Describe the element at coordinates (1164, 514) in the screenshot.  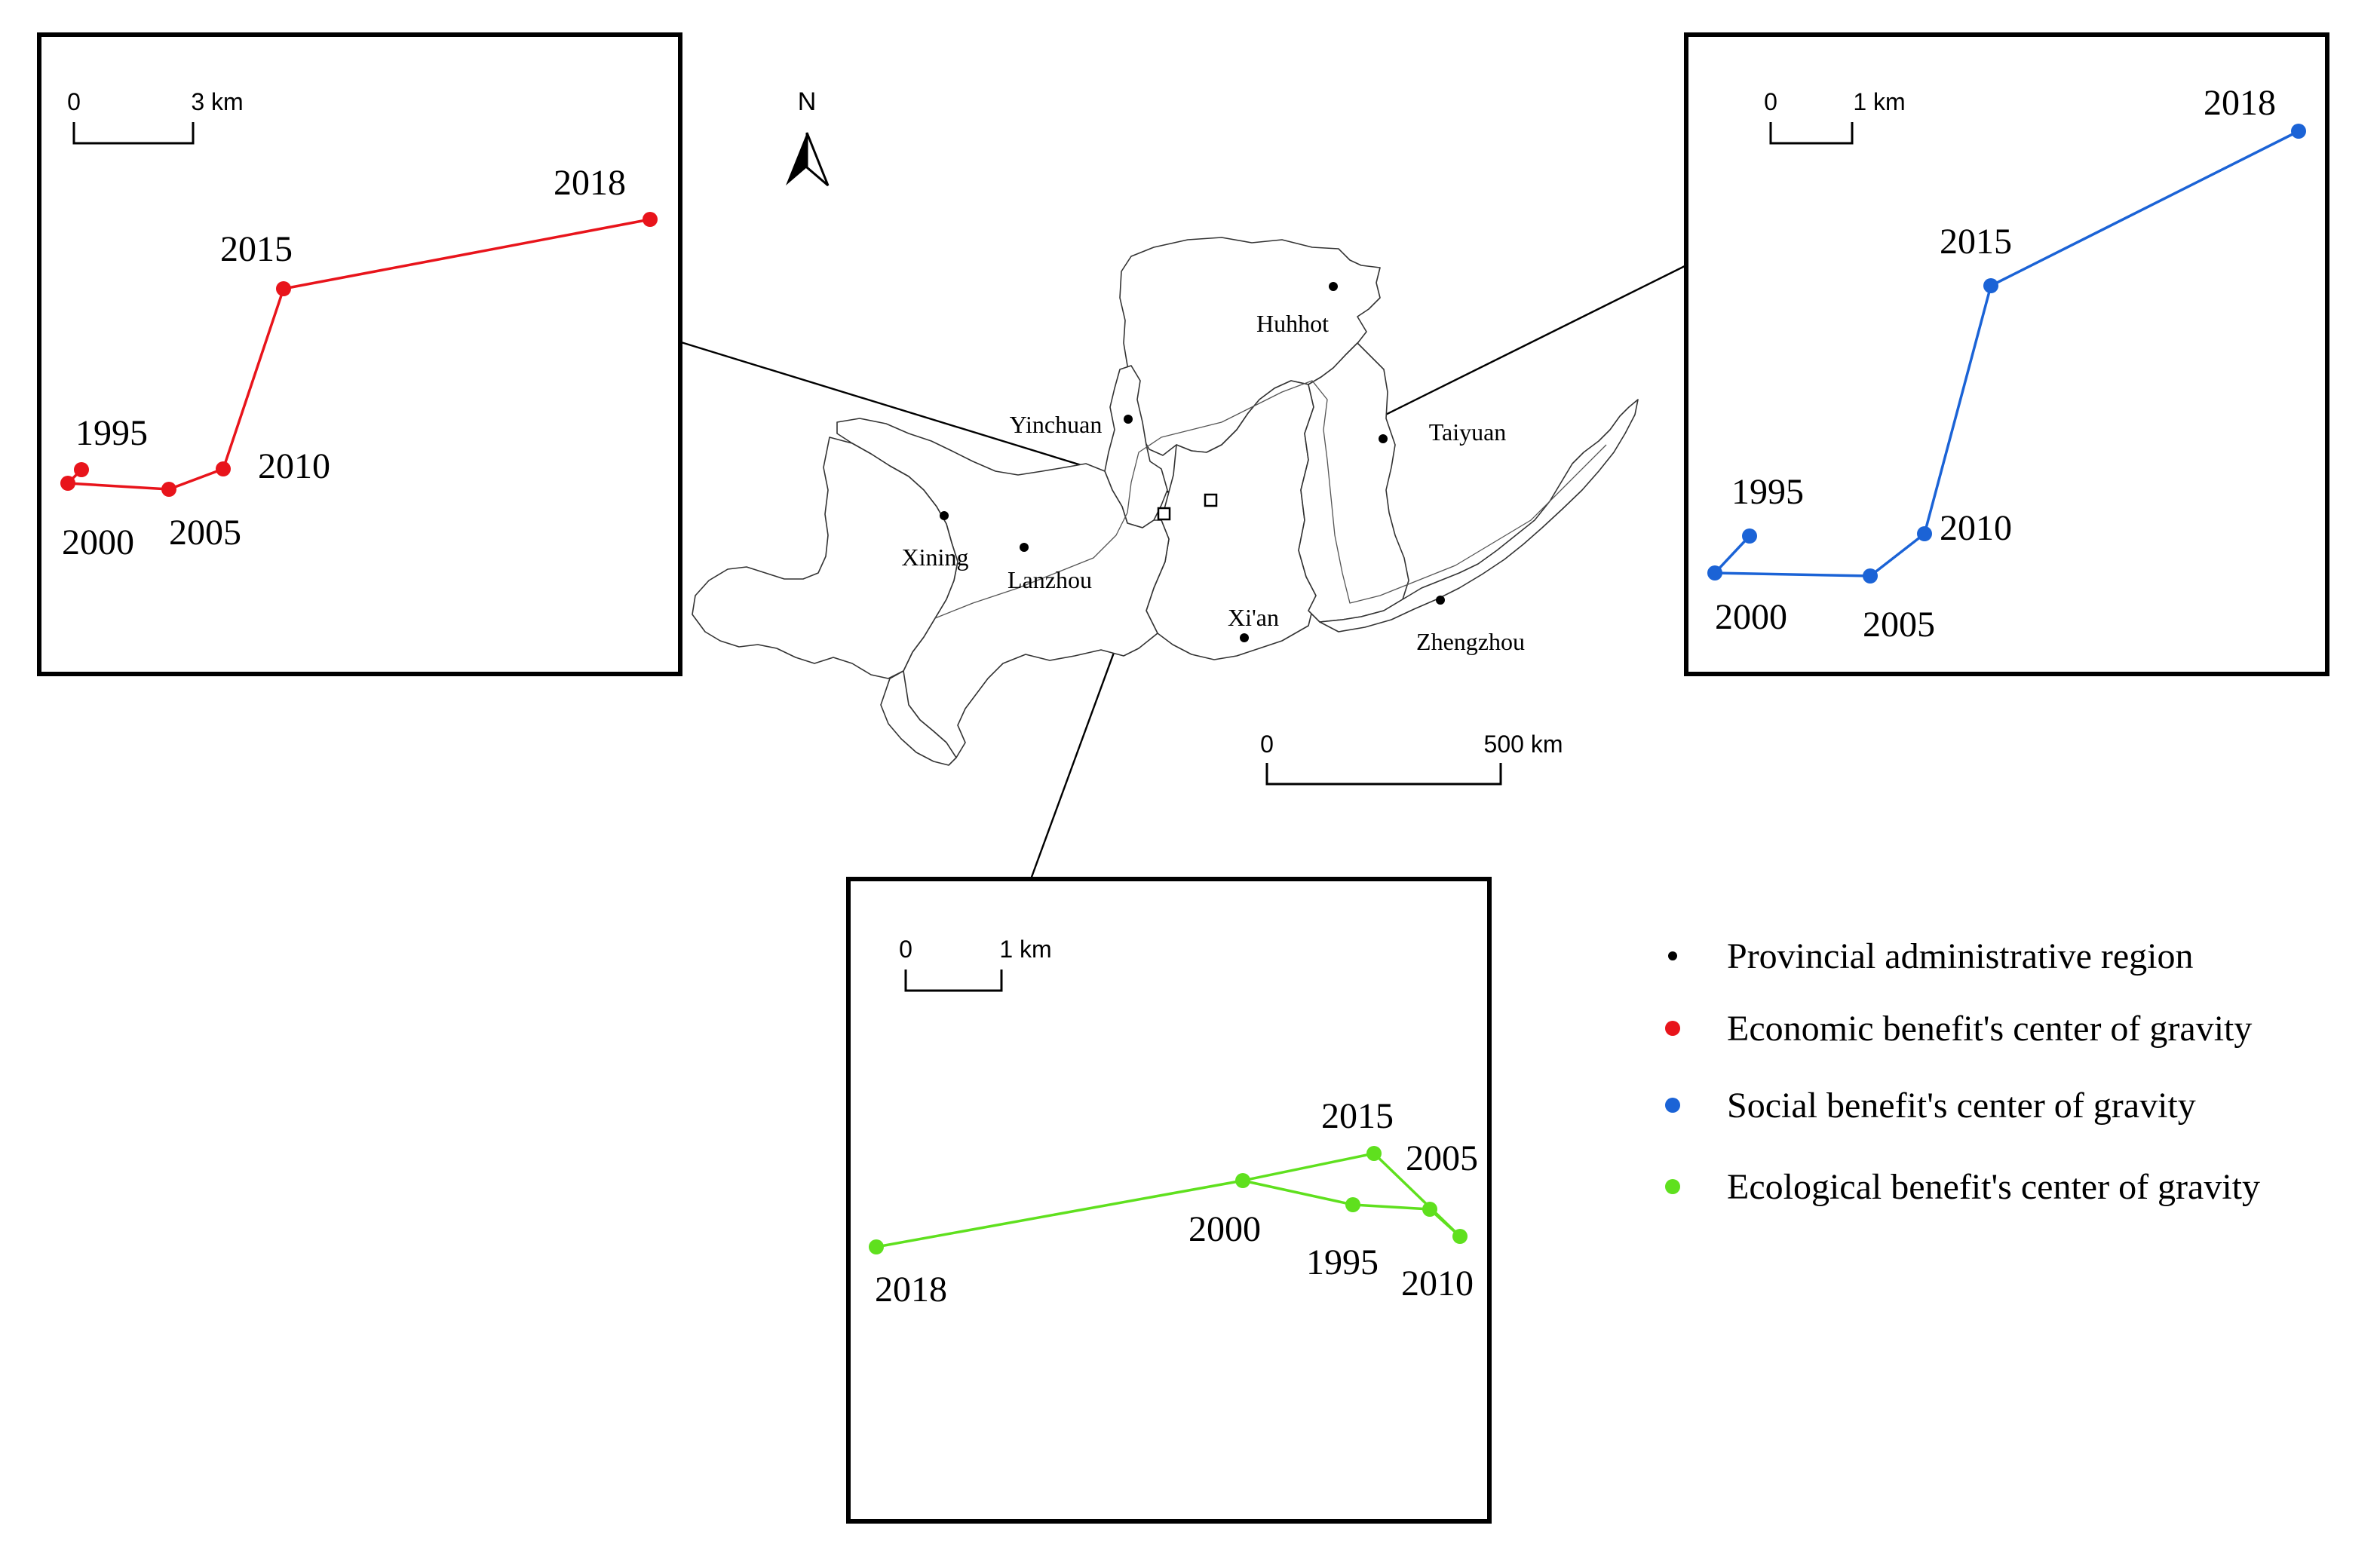
I see `feature-square-ecological` at that location.